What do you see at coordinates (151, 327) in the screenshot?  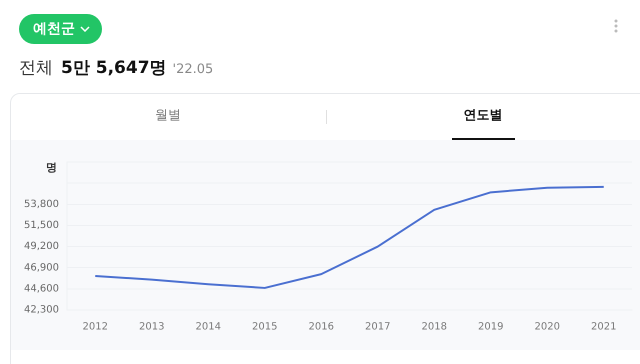 I see `x-tick-label: 2013` at bounding box center [151, 327].